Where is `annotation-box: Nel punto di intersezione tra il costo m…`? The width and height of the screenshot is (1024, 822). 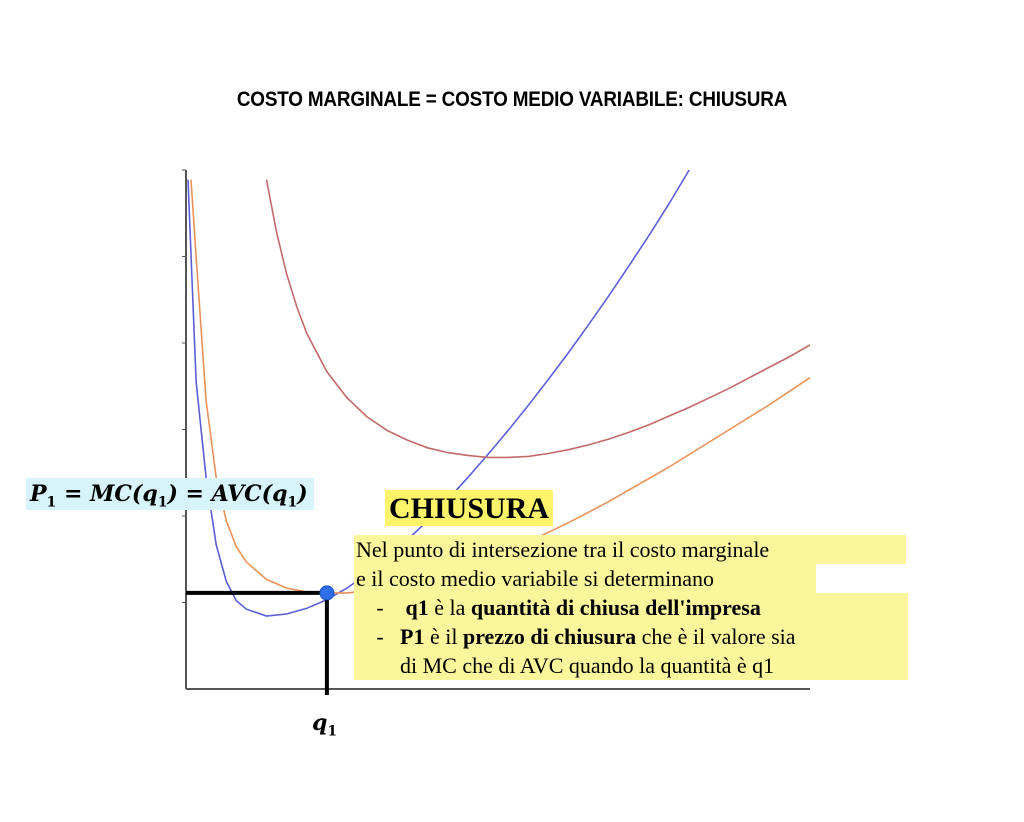 annotation-box: Nel punto di intersezione tra il costo m… is located at coordinates (631, 607).